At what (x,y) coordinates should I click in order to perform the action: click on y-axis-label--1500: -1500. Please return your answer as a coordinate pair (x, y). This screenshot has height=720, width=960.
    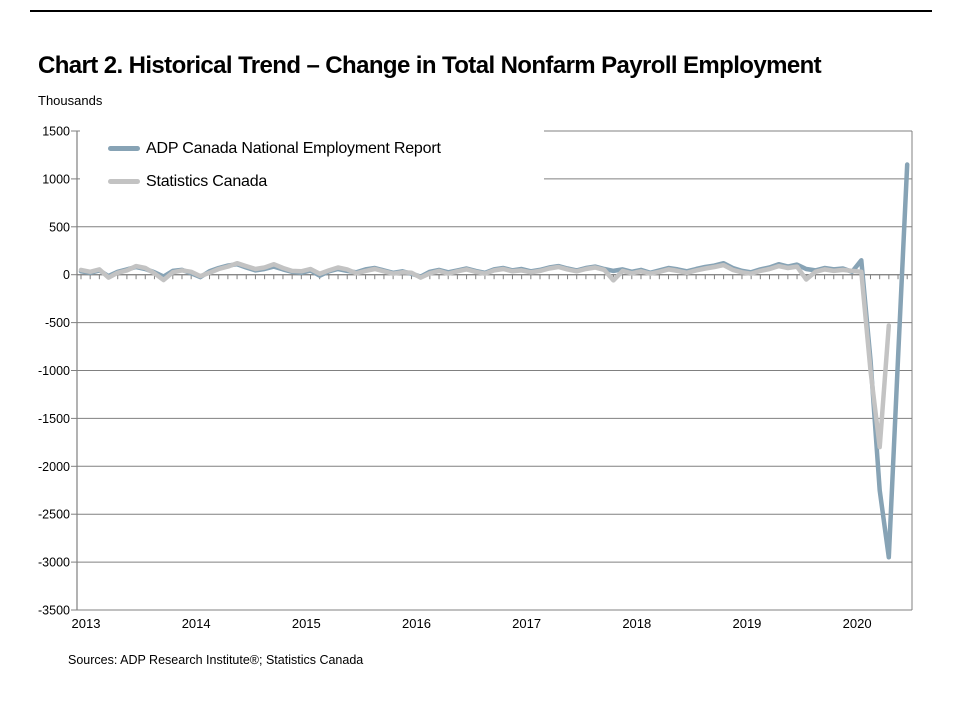
    Looking at the image, I should click on (54, 419).